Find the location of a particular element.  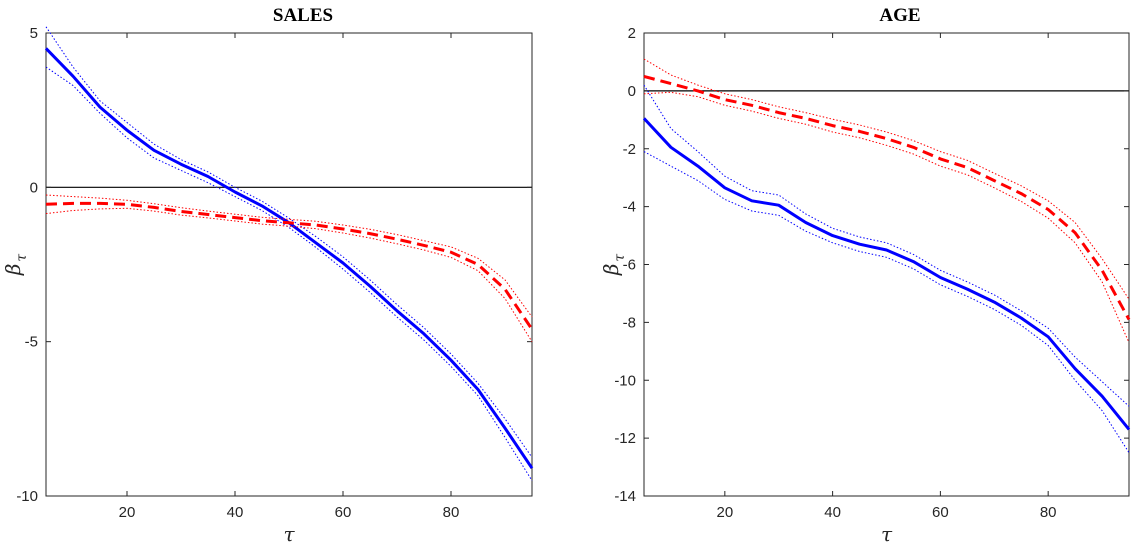

sales-x-tick-label: 80 is located at coordinates (451, 512).